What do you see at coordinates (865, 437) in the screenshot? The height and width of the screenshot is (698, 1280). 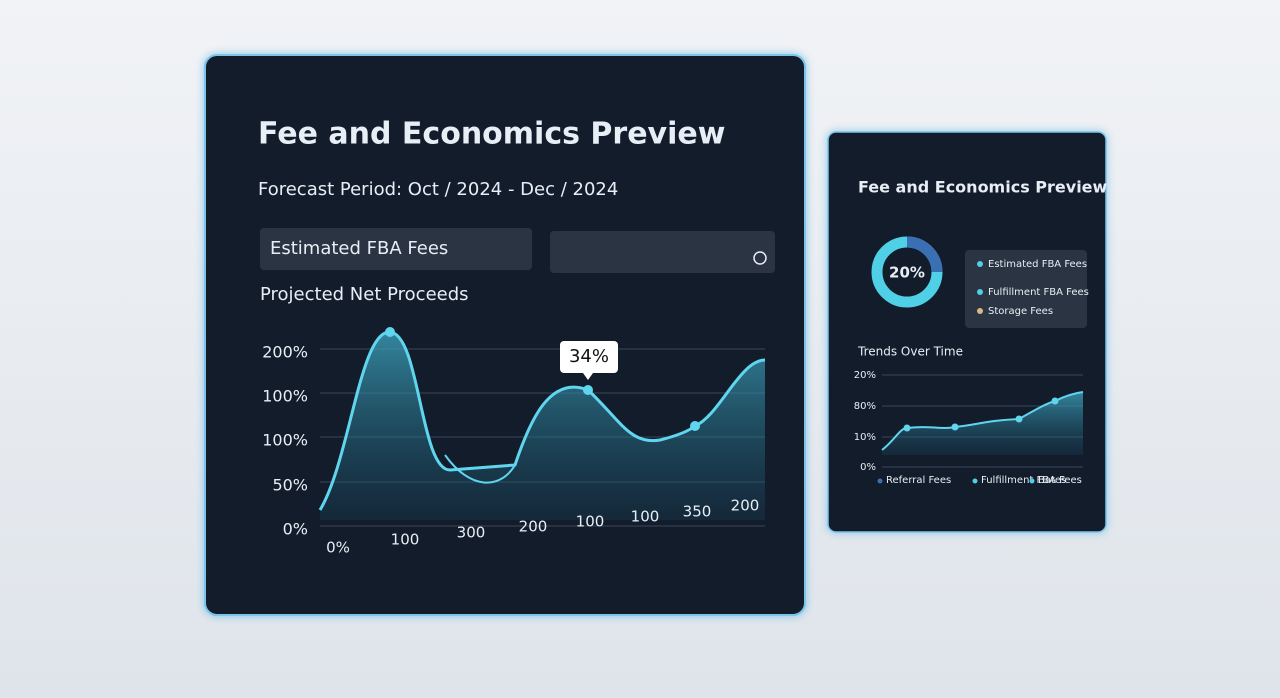 I see `y-label: 10%` at bounding box center [865, 437].